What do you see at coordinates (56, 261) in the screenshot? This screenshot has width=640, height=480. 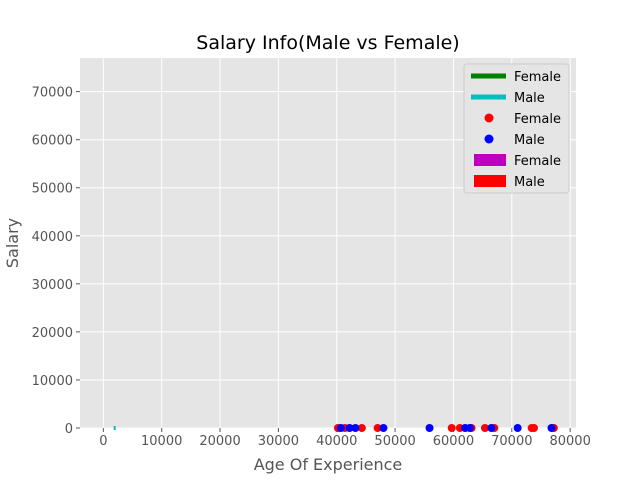 I see `y-axis-ticks: 0 10000 20000 30000 40000 50000 60000 70000` at bounding box center [56, 261].